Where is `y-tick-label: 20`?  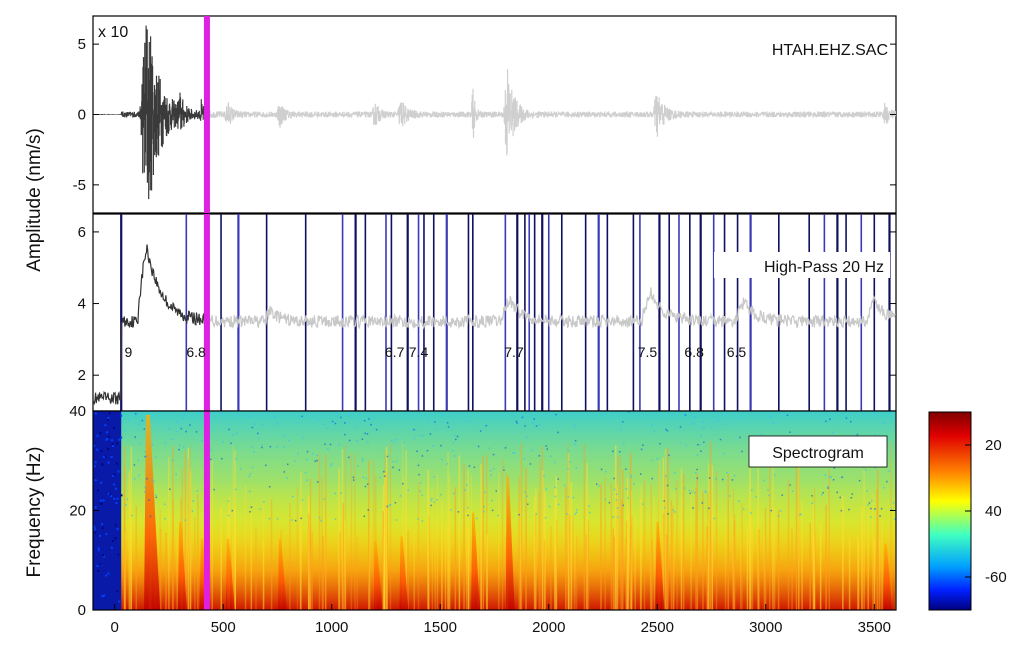
y-tick-label: 20 is located at coordinates (77, 511).